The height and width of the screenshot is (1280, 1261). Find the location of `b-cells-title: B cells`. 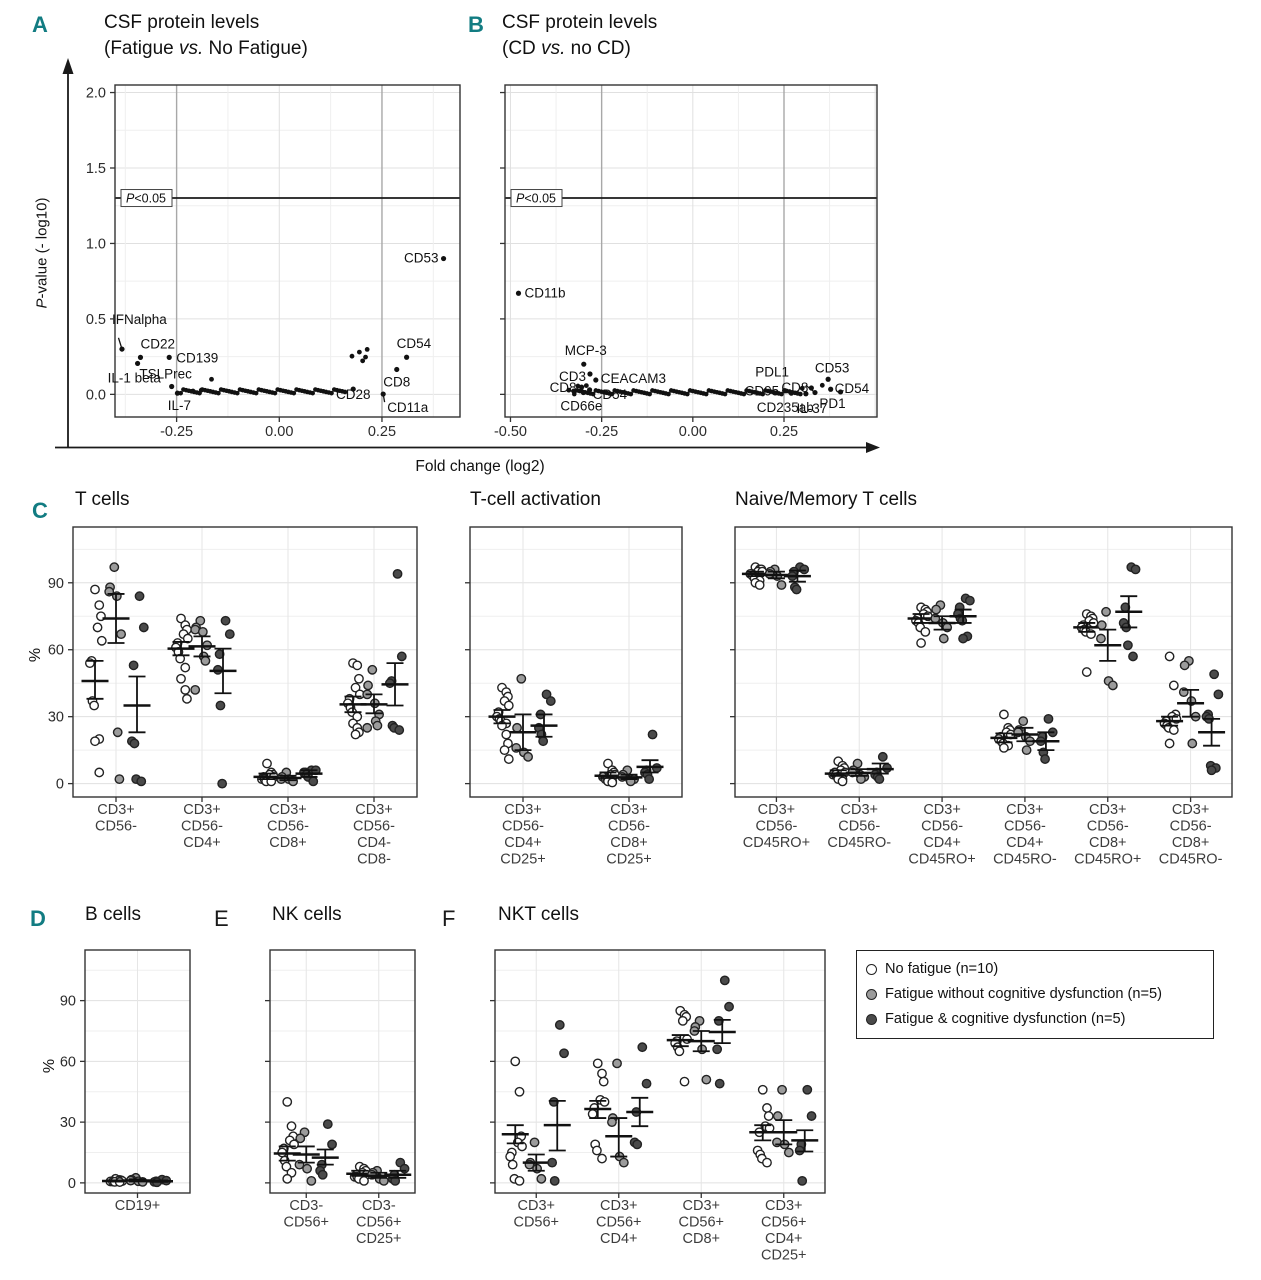

b-cells-title: B cells is located at coordinates (113, 914).